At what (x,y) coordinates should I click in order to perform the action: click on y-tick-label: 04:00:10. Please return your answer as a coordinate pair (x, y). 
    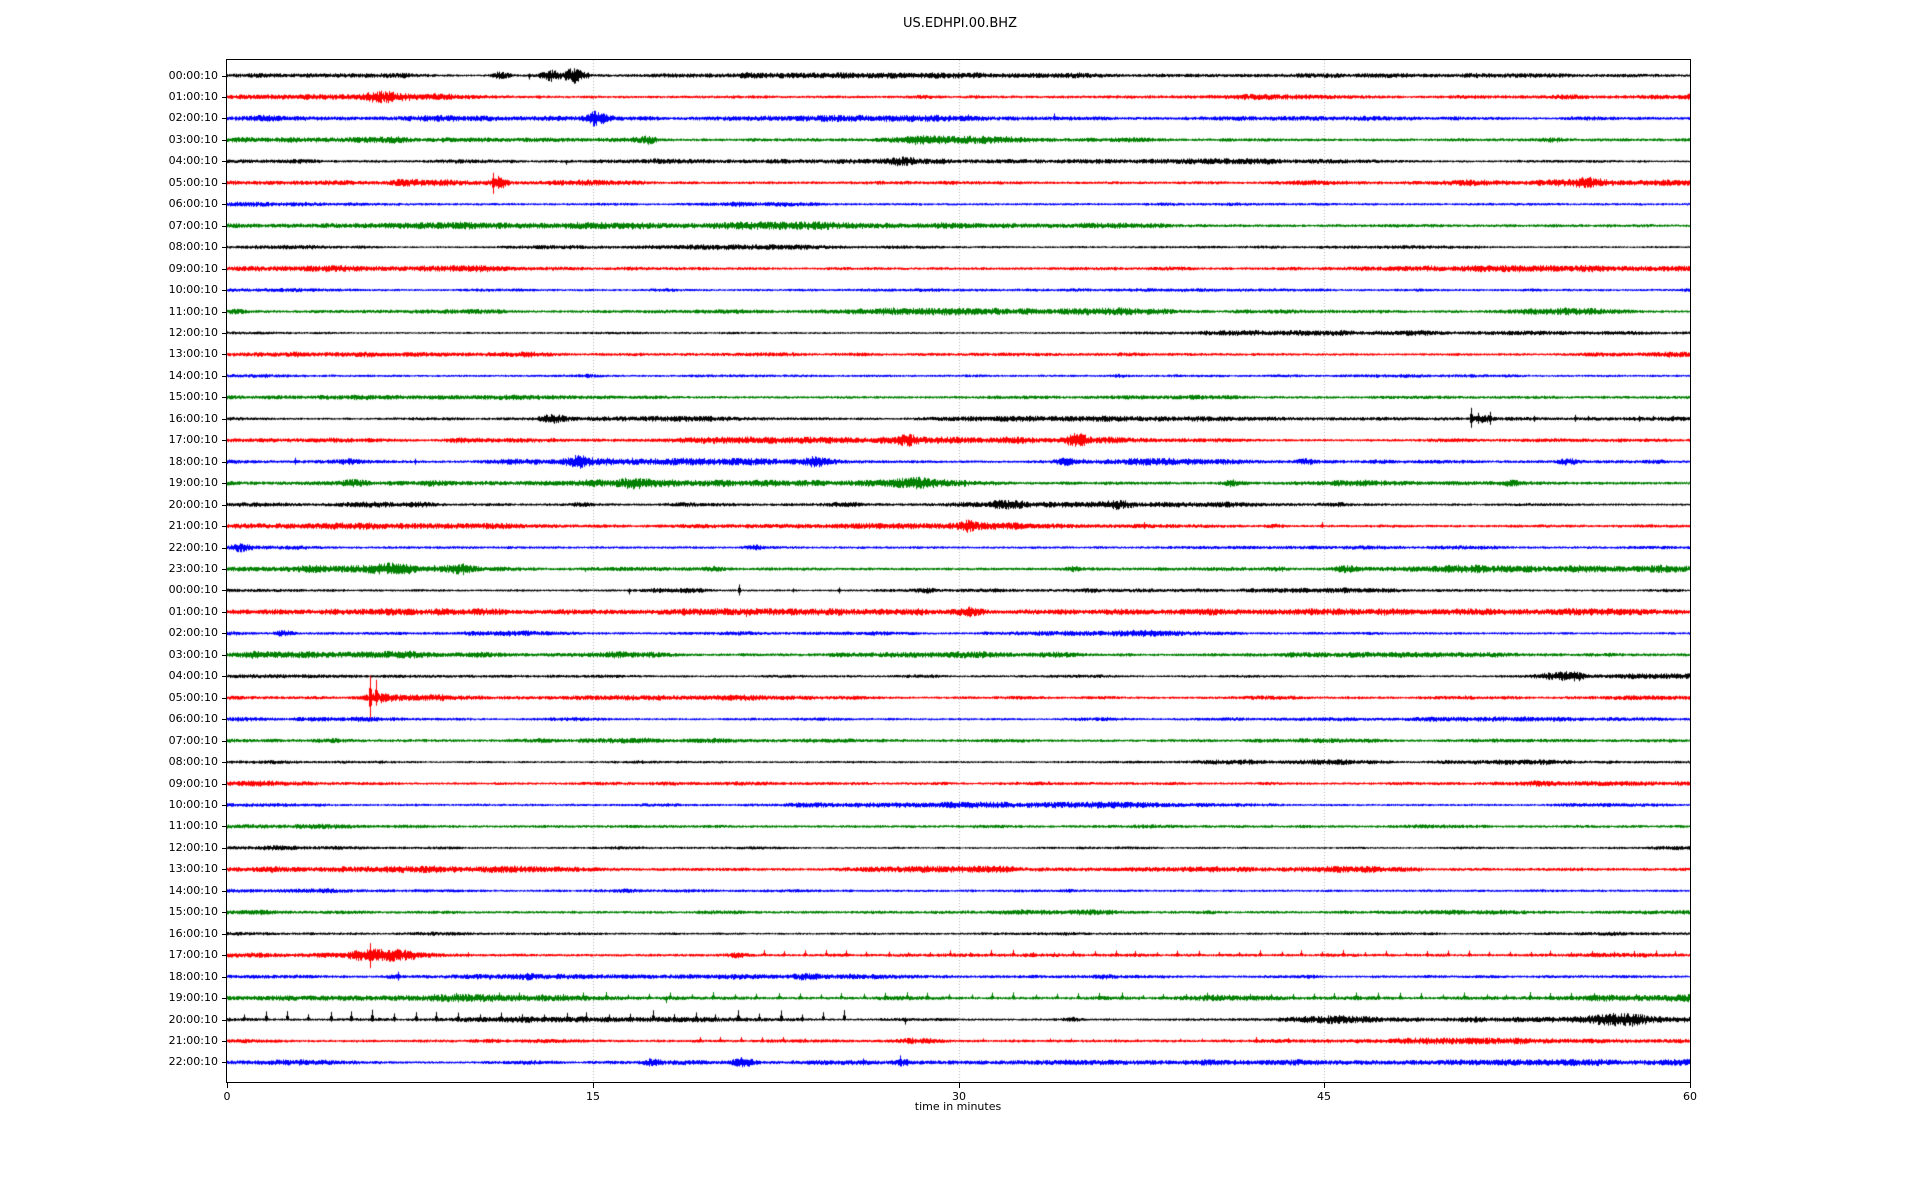
    Looking at the image, I should click on (193, 676).